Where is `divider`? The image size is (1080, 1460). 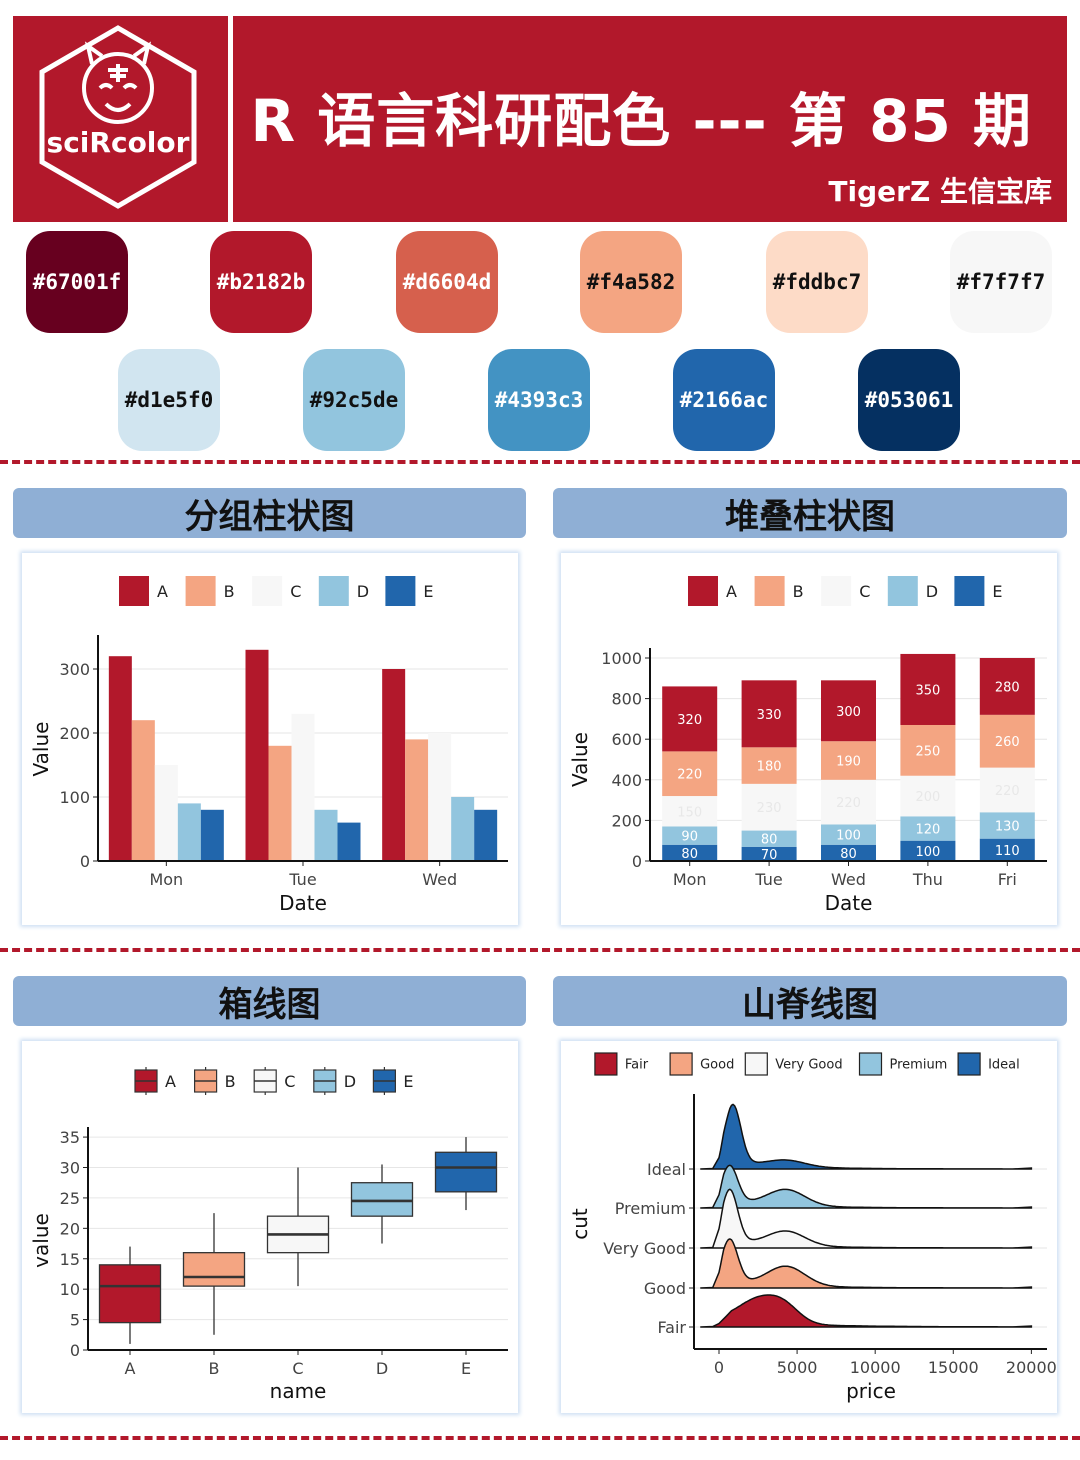
divider is located at coordinates (540, 950).